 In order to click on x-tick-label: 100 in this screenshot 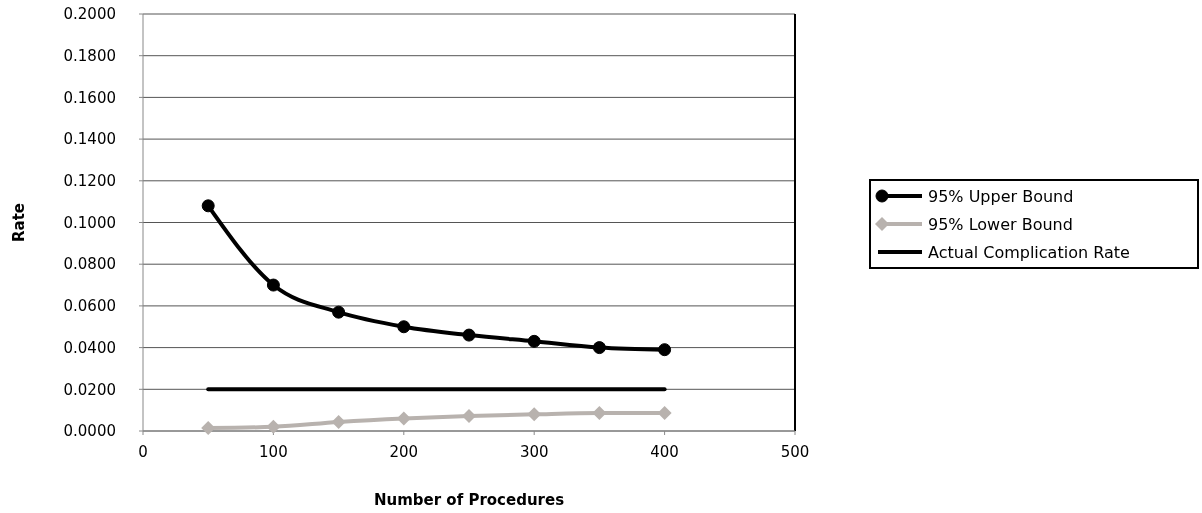, I will do `click(273, 452)`.